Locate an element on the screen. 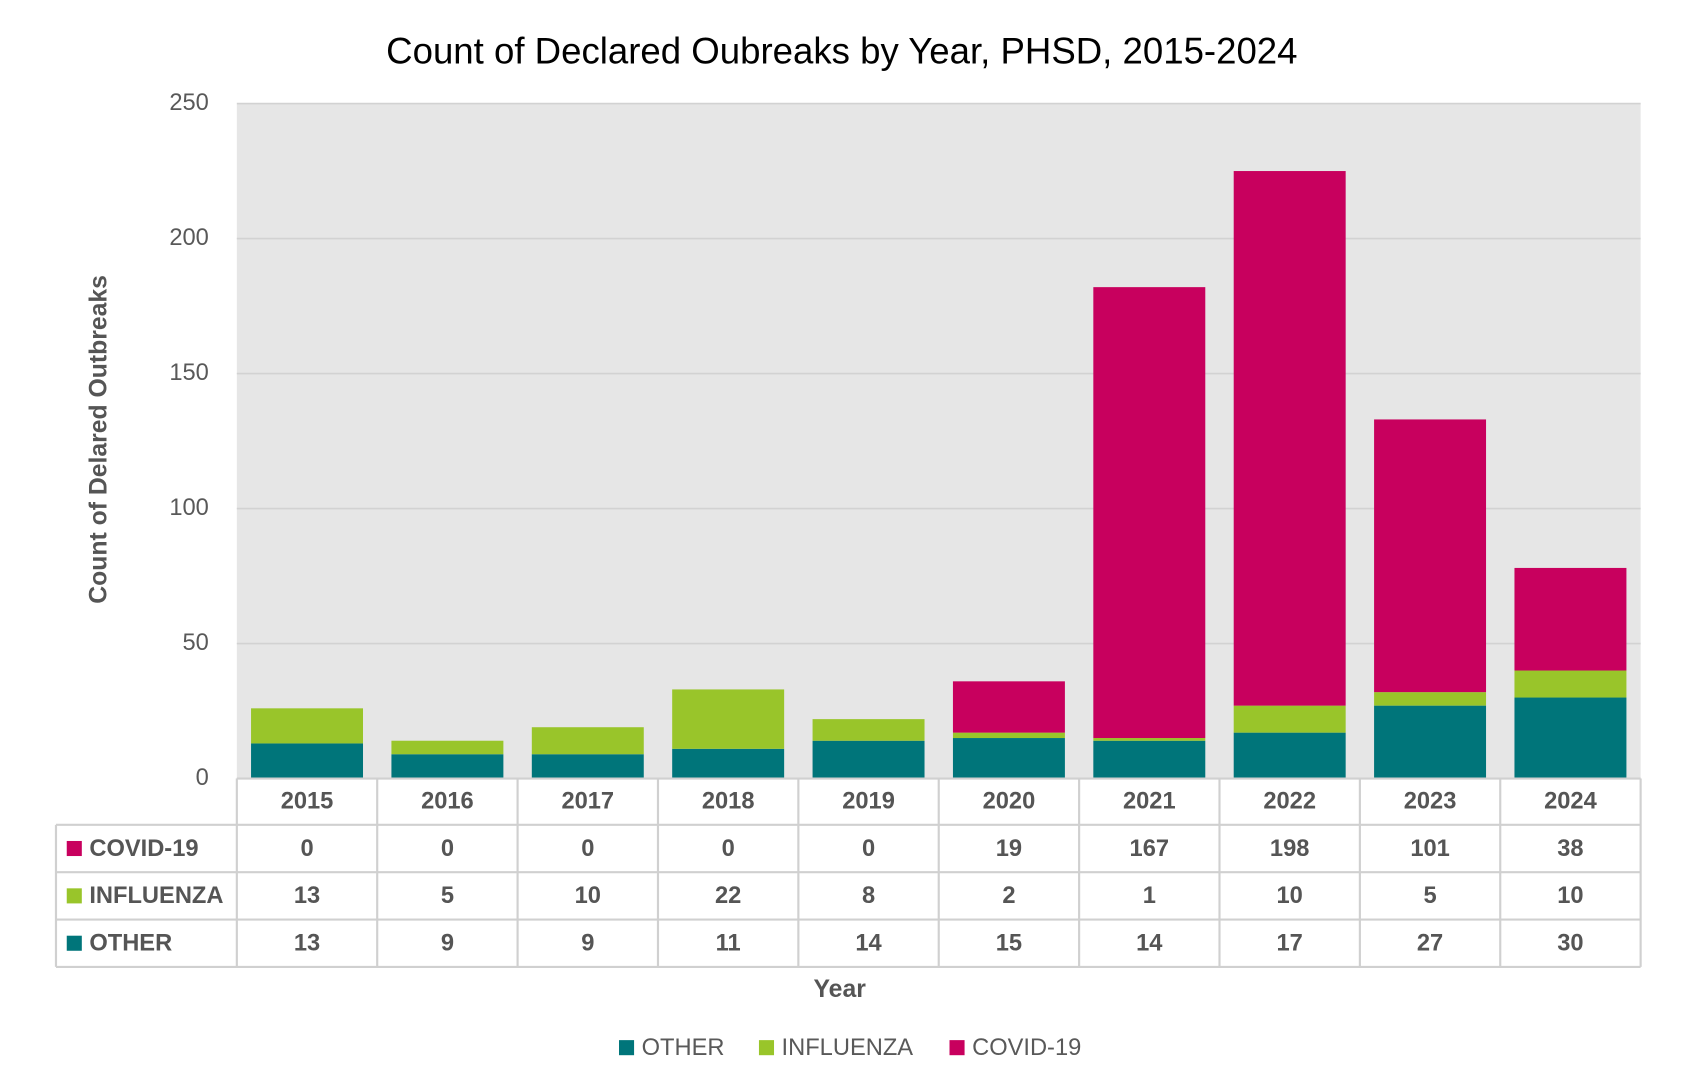  legend-label: COVID-19 is located at coordinates (1026, 1048).